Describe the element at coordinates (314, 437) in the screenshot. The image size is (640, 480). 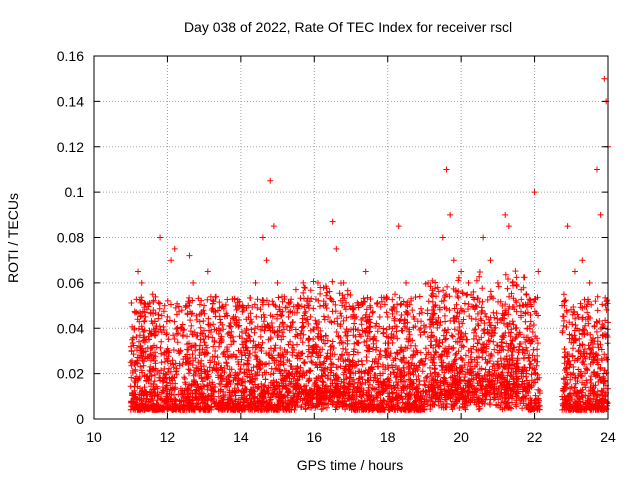
I see `x-tick-label: 16` at that location.